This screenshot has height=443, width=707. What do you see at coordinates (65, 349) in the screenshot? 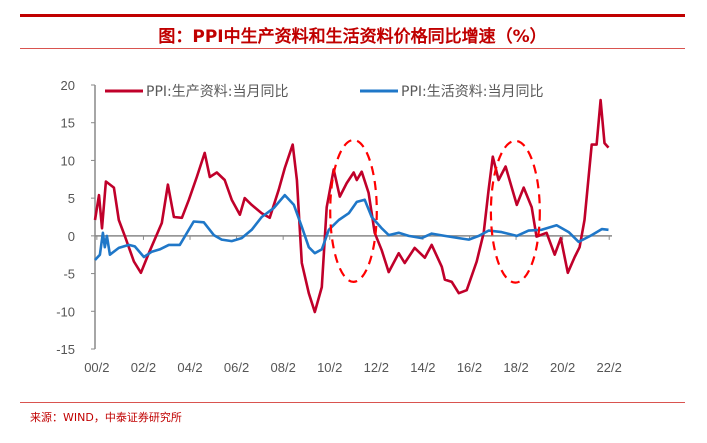
I see `y-tick-label: -15` at bounding box center [65, 349].